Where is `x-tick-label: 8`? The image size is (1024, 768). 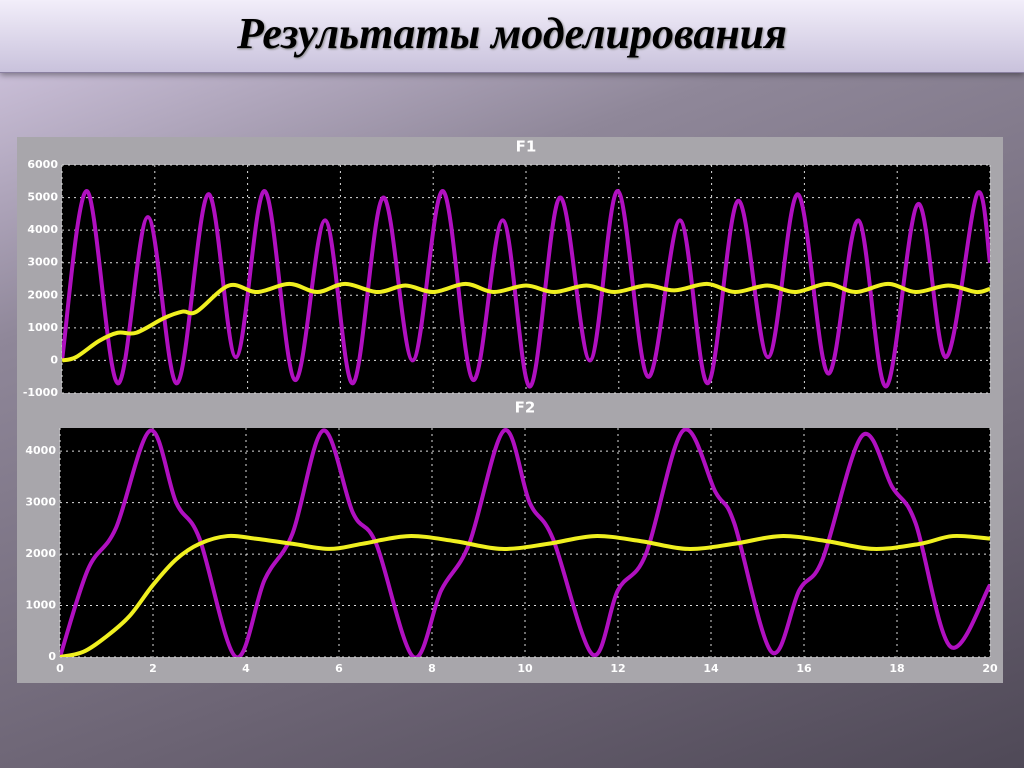
x-tick-label: 8 is located at coordinates (432, 668).